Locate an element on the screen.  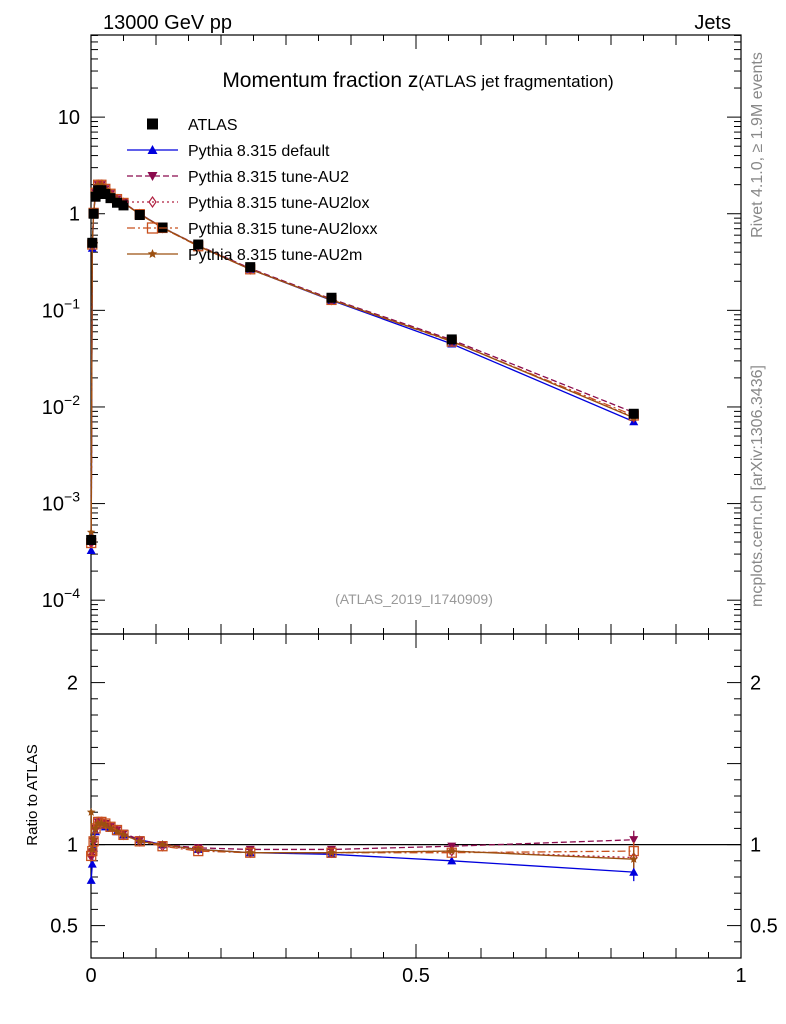
y-tick-label: 10⁻² is located at coordinates (61, 405).